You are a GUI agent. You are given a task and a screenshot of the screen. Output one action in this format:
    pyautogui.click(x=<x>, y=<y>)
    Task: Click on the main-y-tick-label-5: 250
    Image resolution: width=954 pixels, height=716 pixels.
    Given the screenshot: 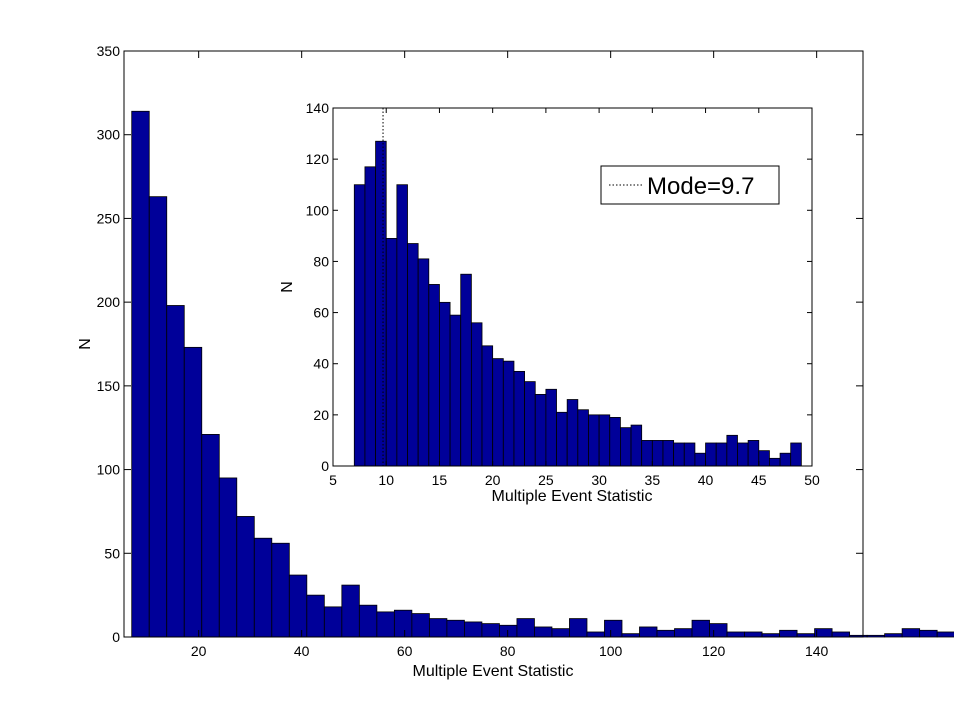 What is the action you would take?
    pyautogui.click(x=109, y=218)
    